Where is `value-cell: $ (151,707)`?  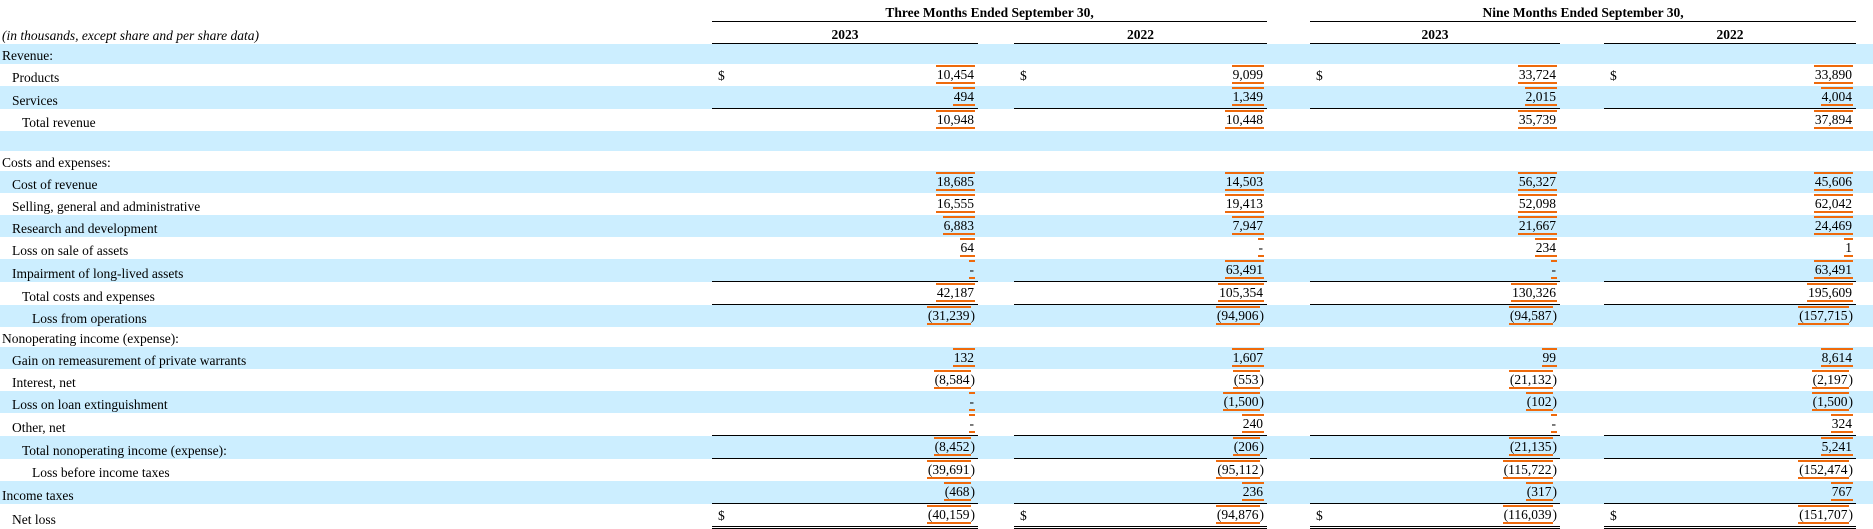
value-cell: $ (151,707) is located at coordinates (1730, 516).